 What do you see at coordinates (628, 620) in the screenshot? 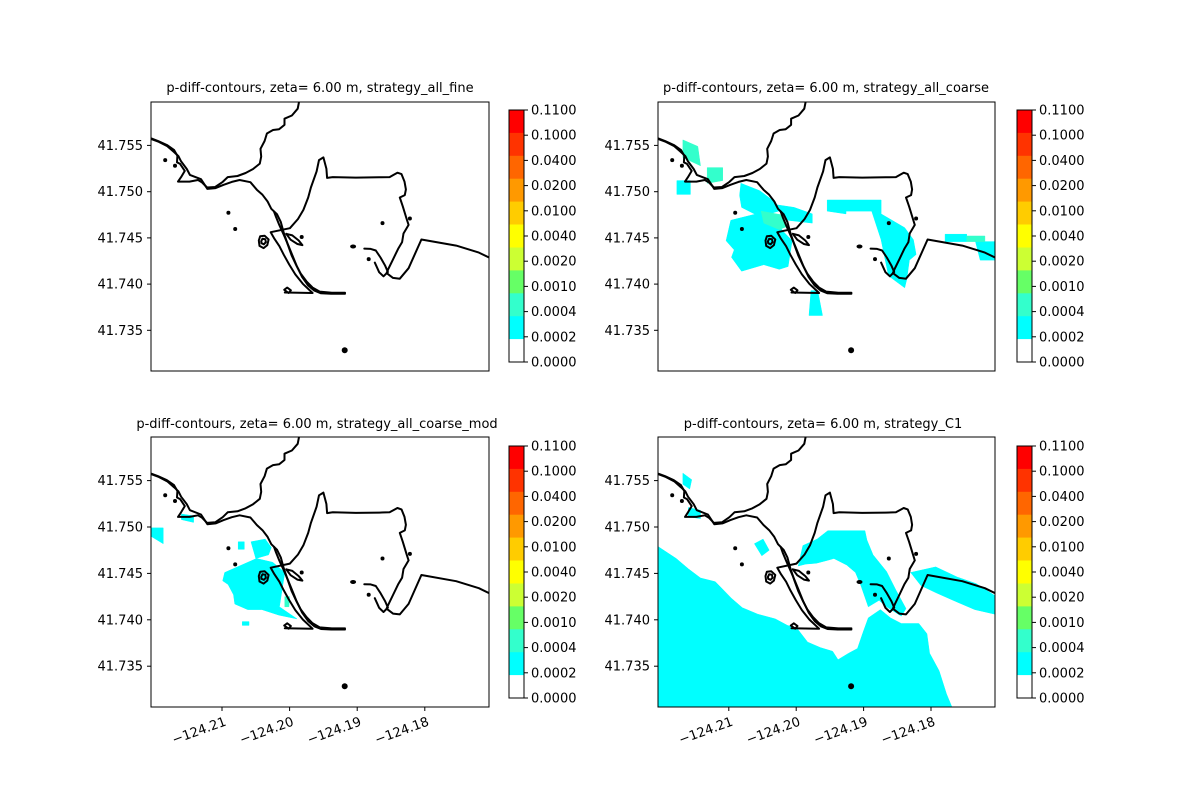
I see `y-tick-label: 41.740` at bounding box center [628, 620].